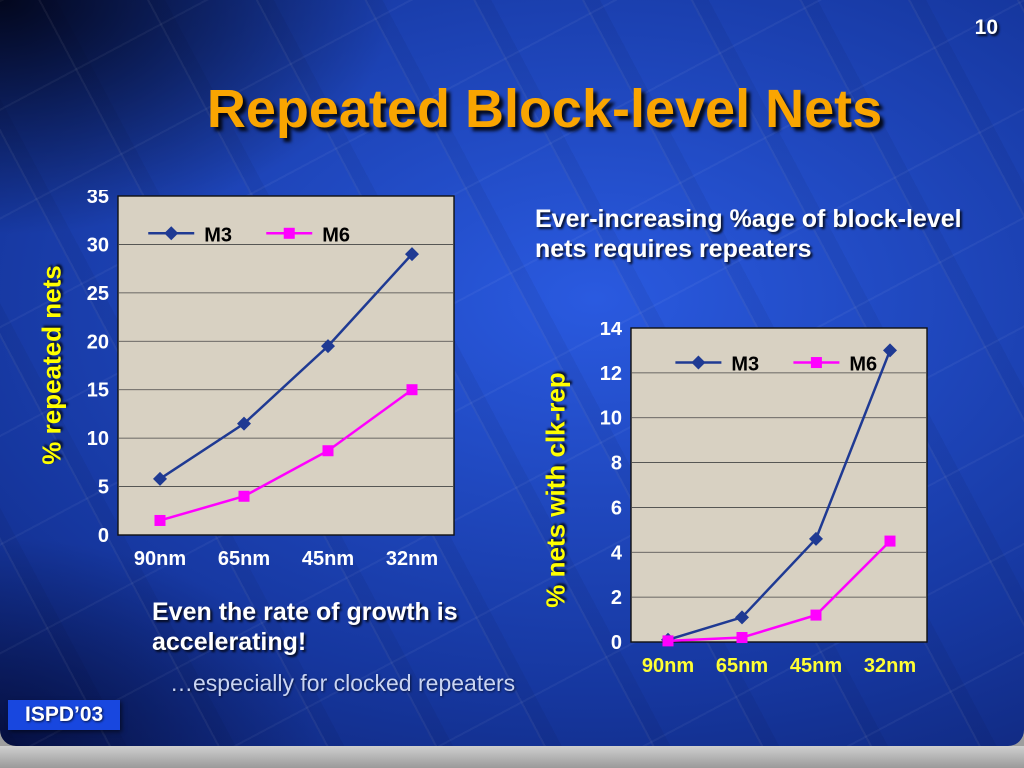  What do you see at coordinates (98, 391) in the screenshot?
I see `svg-text: 15` at bounding box center [98, 391].